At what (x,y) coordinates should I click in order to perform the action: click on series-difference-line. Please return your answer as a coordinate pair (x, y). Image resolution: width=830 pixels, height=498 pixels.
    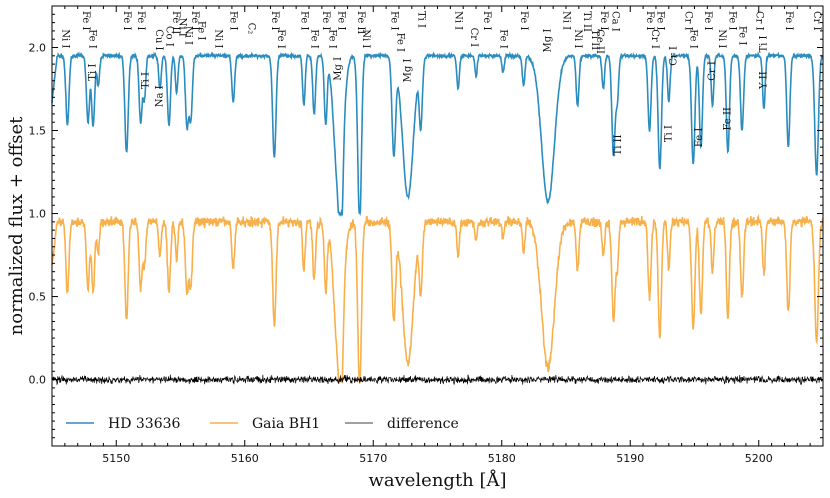
    Looking at the image, I should click on (437, 380).